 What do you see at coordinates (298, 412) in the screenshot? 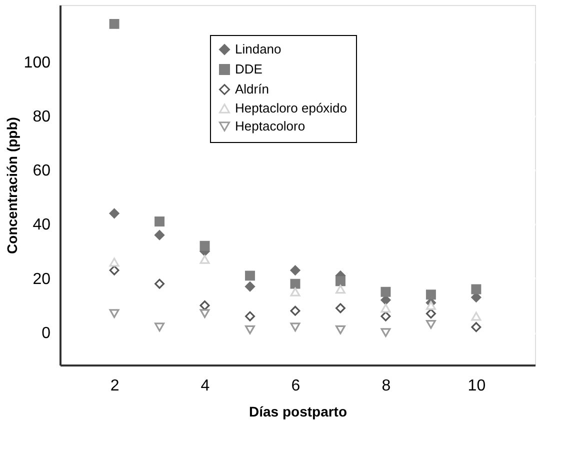
I see `x-axis-title: Días postparto` at bounding box center [298, 412].